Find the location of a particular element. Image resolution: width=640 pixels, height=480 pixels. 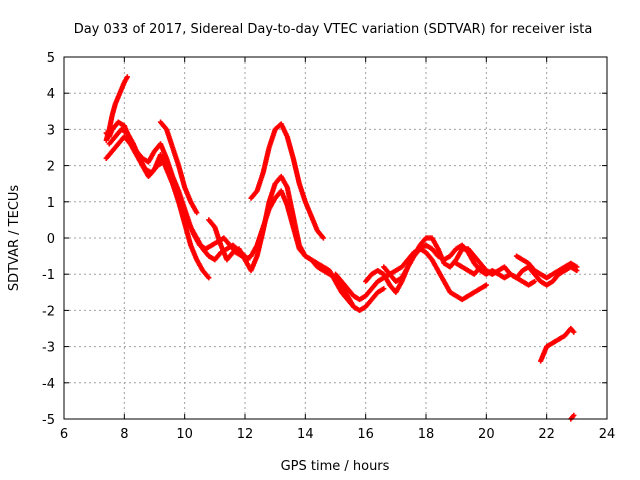

x-tick-label: 22 is located at coordinates (546, 434).